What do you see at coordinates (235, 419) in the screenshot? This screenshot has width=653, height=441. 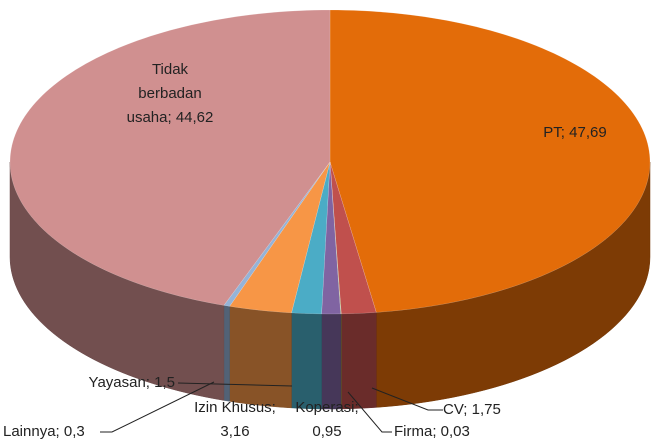 I see `data-label: Izin Khusus; 3,16` at bounding box center [235, 419].